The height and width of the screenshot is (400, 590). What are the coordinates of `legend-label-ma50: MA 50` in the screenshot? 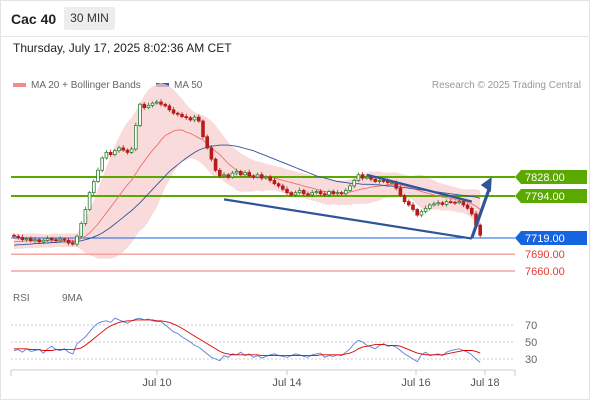 It's located at (188, 85).